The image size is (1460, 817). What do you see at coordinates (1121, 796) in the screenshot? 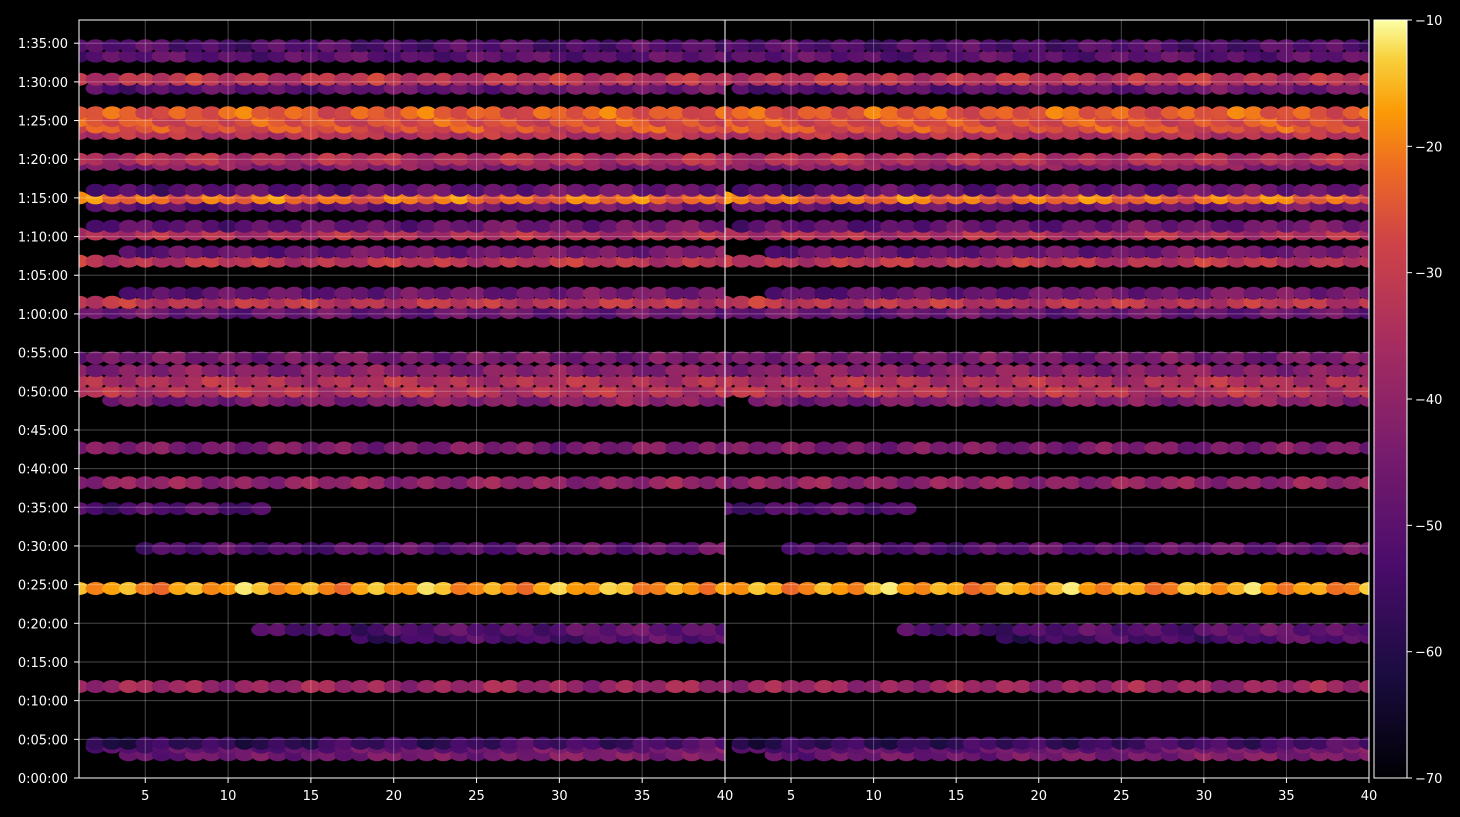
I see `x-tick-label: 25` at bounding box center [1121, 796].